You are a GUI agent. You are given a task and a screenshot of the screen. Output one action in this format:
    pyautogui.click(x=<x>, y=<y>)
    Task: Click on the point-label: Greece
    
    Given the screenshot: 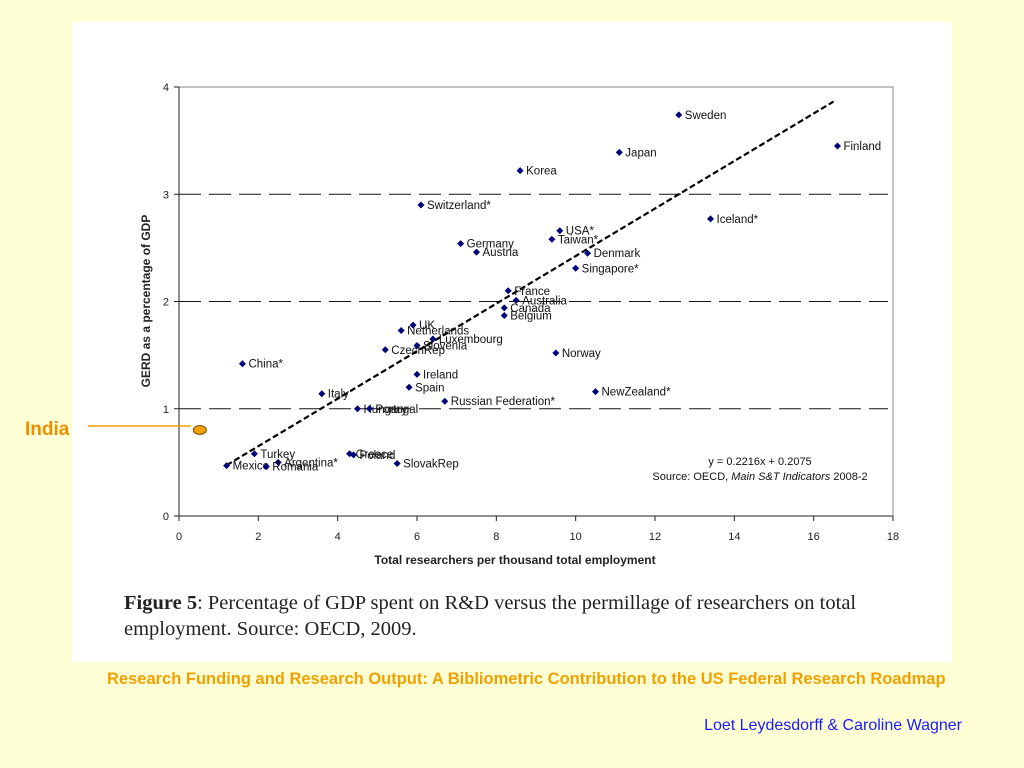 What is the action you would take?
    pyautogui.click(x=375, y=455)
    